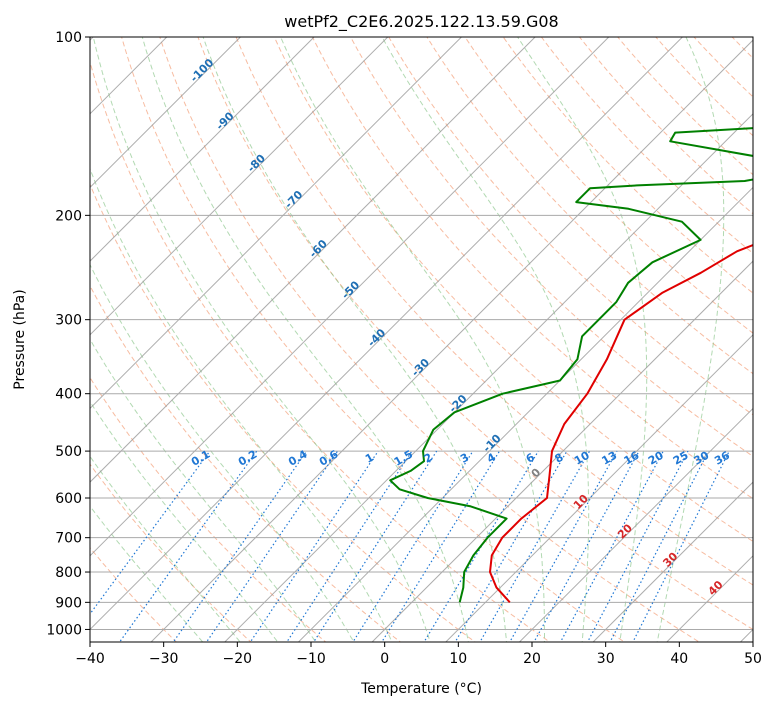 Image resolution: width=775 pixels, height=708 pixels. Describe the element at coordinates (458, 659) in the screenshot. I see `x-tick-label: 10` at that location.